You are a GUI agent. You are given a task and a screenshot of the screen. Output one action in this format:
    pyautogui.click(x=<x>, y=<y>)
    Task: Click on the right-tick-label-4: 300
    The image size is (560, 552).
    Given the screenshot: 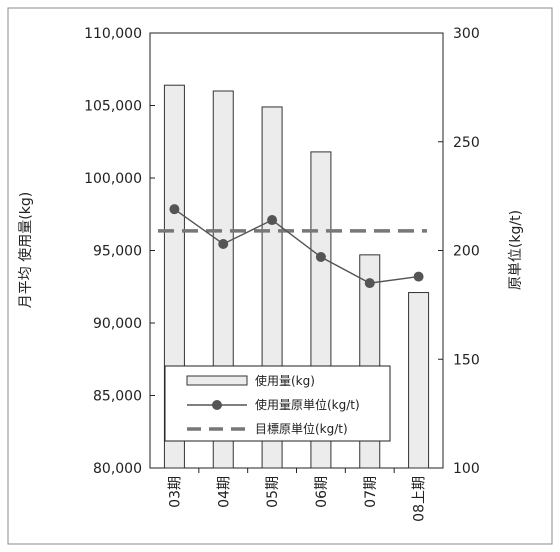 What is the action you would take?
    pyautogui.click(x=466, y=34)
    